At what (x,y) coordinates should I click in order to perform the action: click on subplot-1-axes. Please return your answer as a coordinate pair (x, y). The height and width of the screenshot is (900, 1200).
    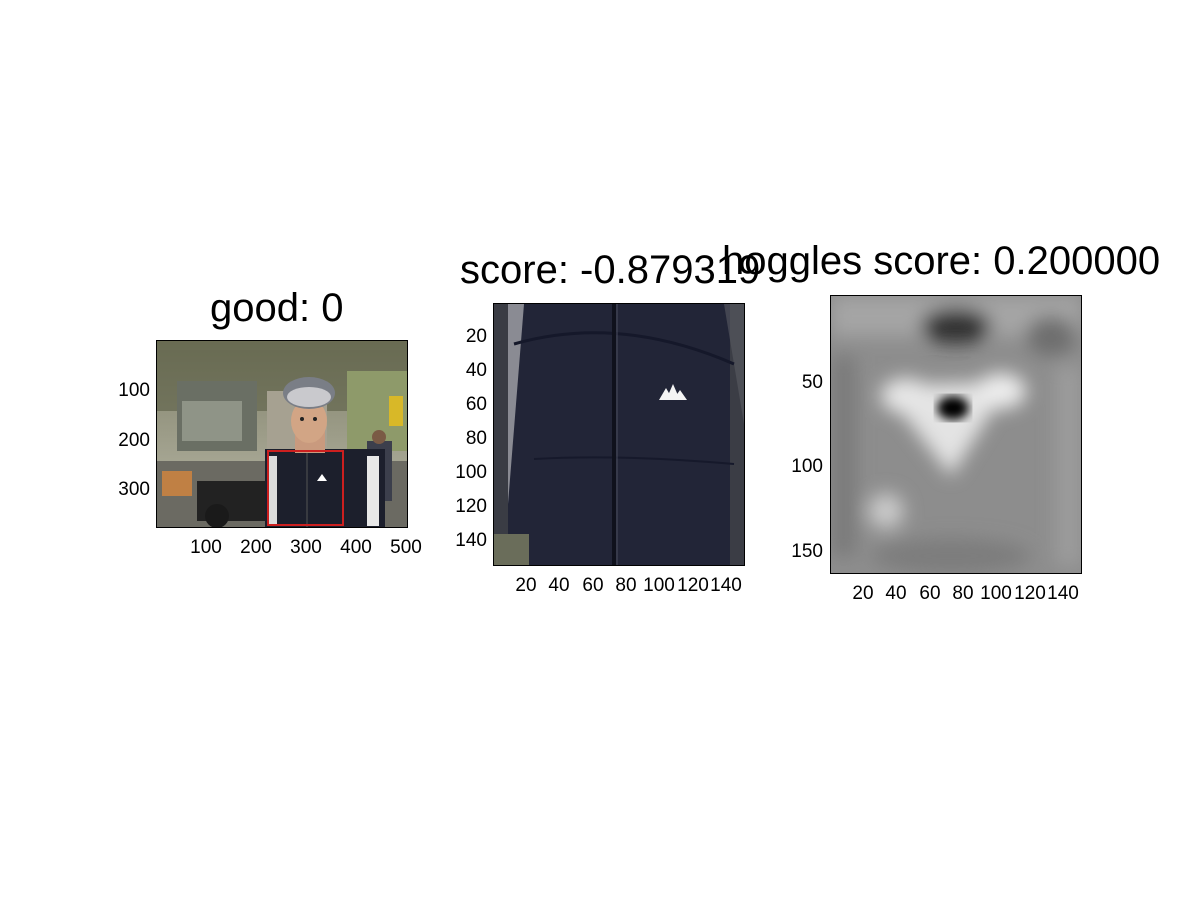
    Looking at the image, I should click on (282, 434).